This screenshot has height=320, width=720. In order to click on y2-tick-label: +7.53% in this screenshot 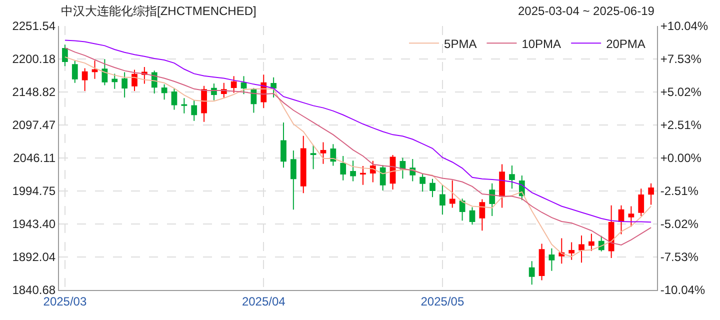, I will do `click(681, 59)`.